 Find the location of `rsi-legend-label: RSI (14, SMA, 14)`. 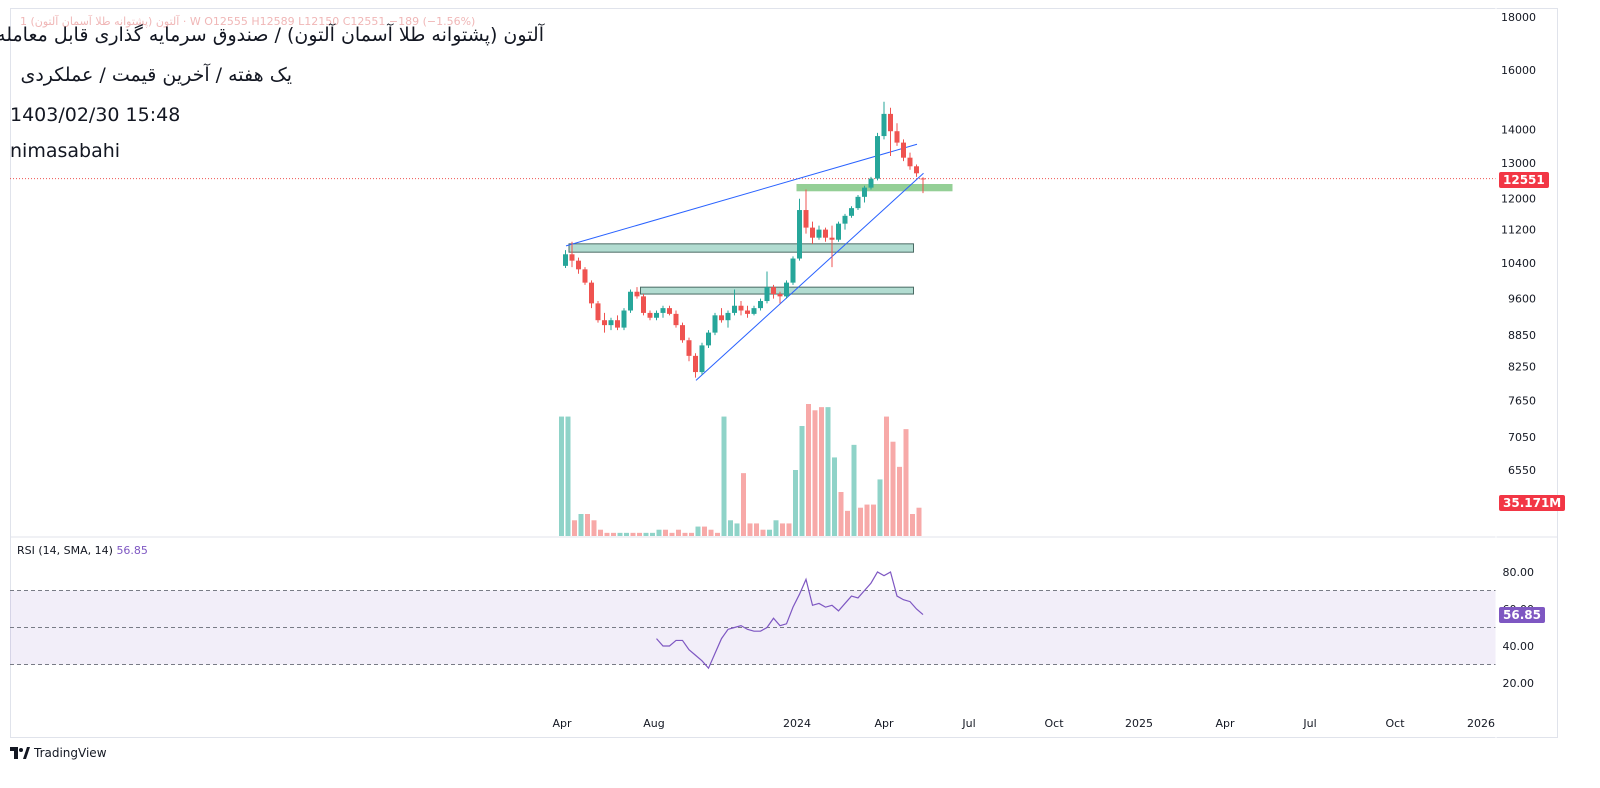

rsi-legend-label: RSI (14, SMA, 14) is located at coordinates (65, 550).